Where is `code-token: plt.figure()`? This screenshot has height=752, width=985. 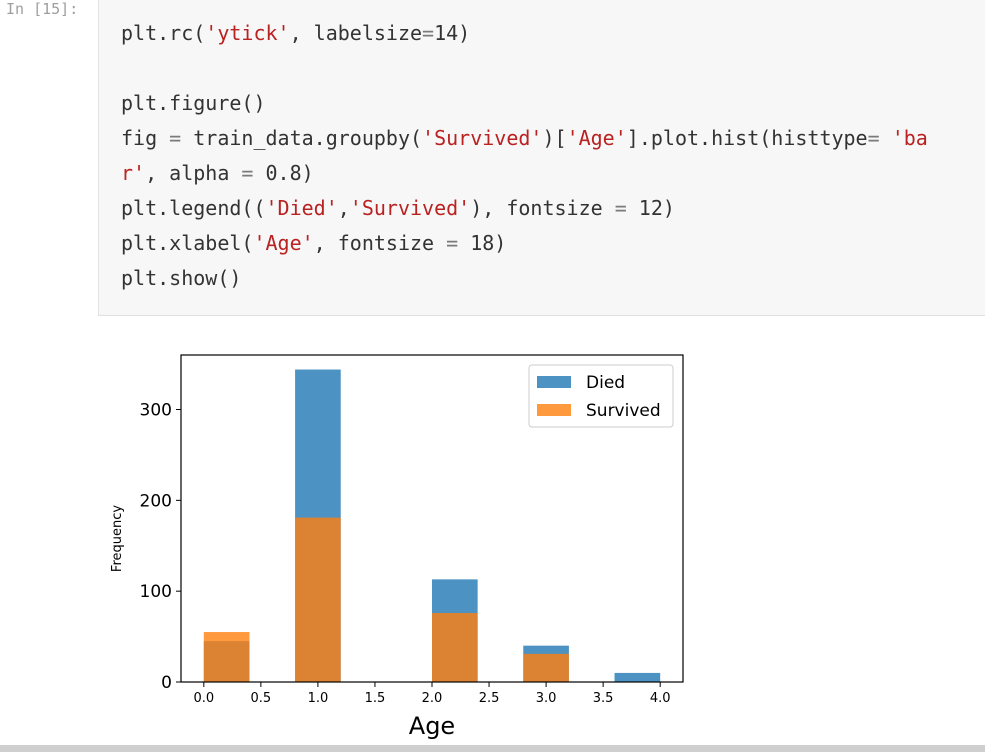
code-token: plt.figure() is located at coordinates (193, 103).